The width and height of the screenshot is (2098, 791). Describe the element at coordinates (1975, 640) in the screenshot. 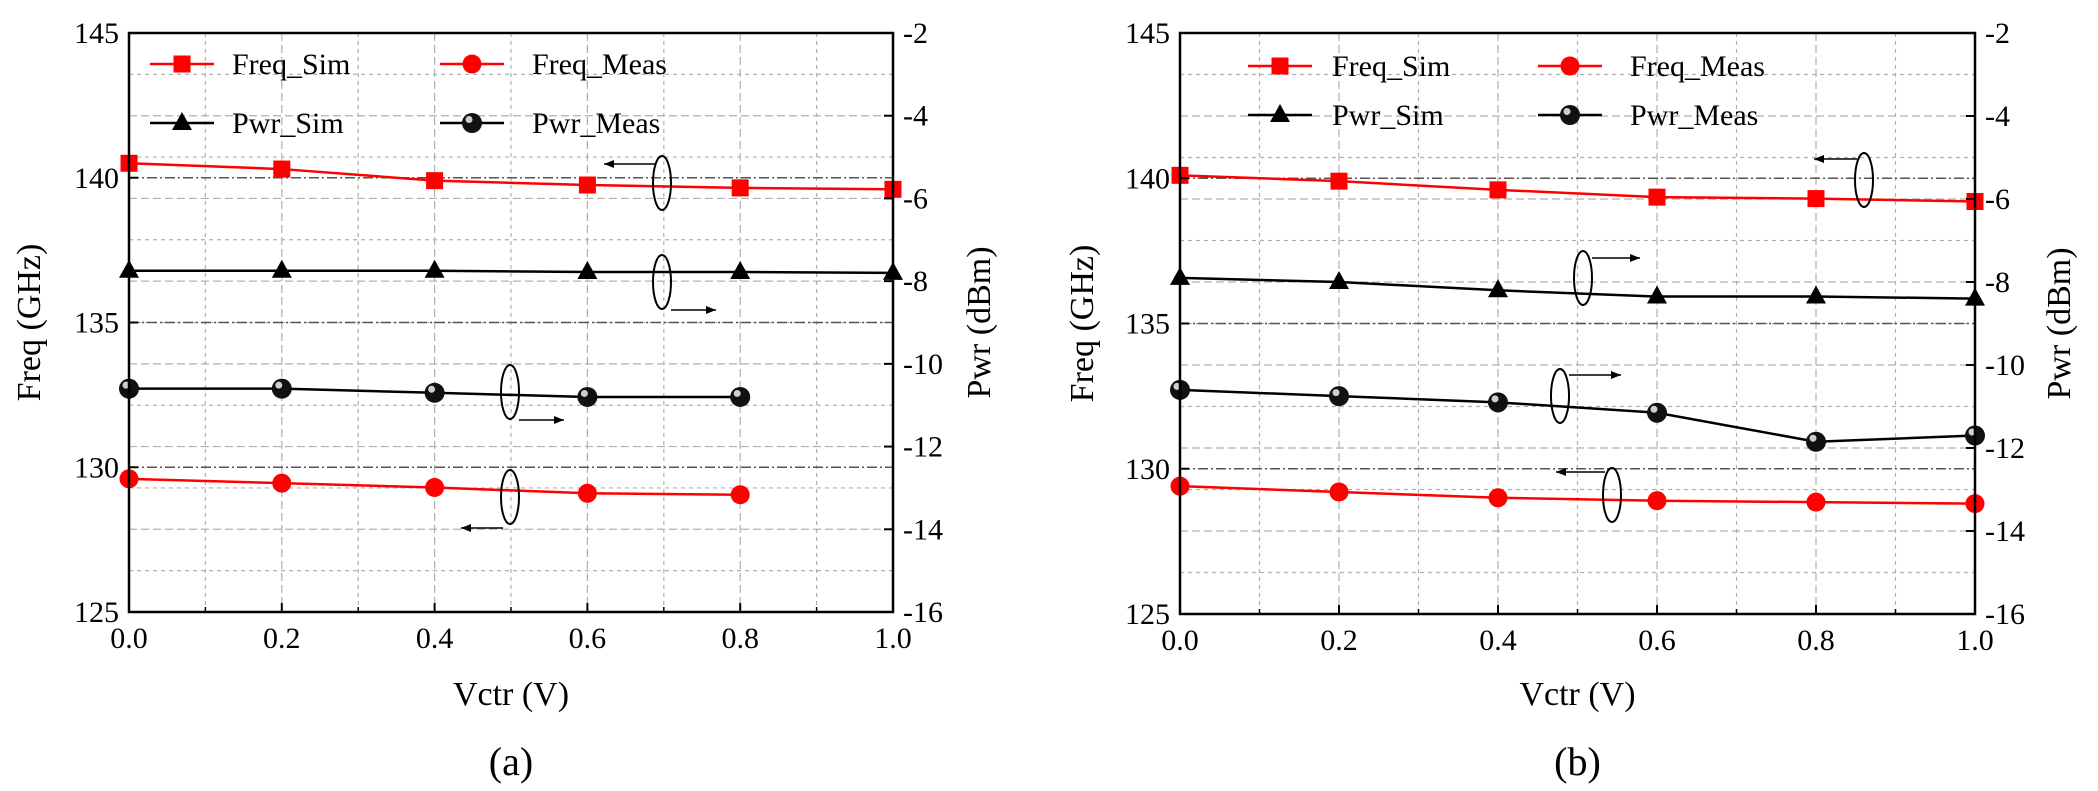

I see `x-tick-label: 1.0` at that location.